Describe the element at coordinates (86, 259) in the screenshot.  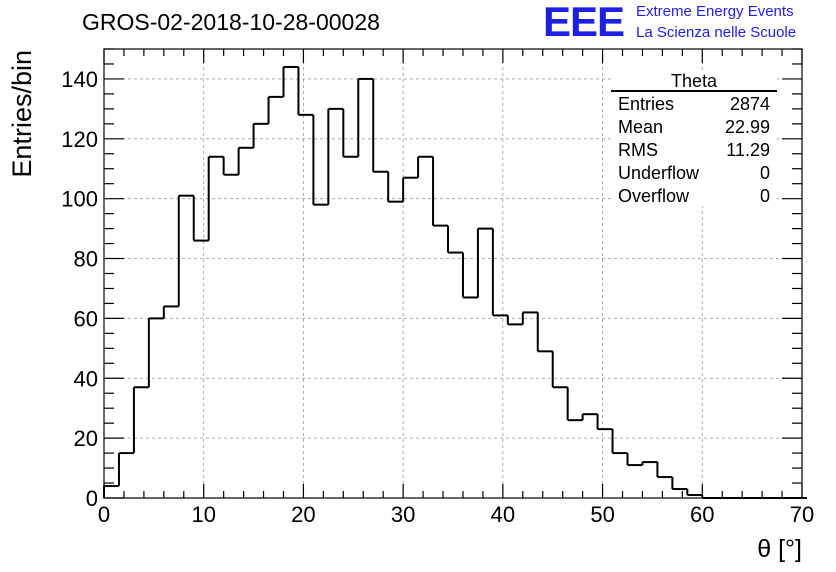
I see `y-tick-label: 80` at that location.